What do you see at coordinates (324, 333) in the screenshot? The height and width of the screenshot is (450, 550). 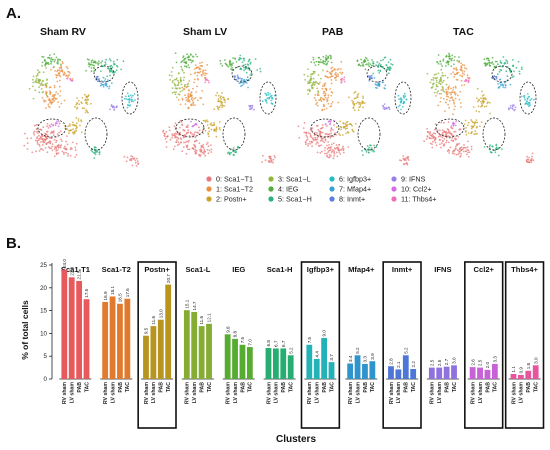 I see `bar-value-label: 9.0` at bounding box center [324, 333].